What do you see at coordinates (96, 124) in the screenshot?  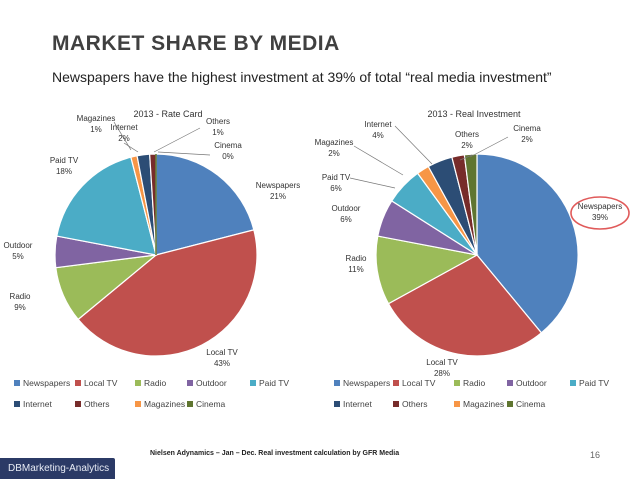 I see `data-label-magazines: Magazines 1%` at bounding box center [96, 124].